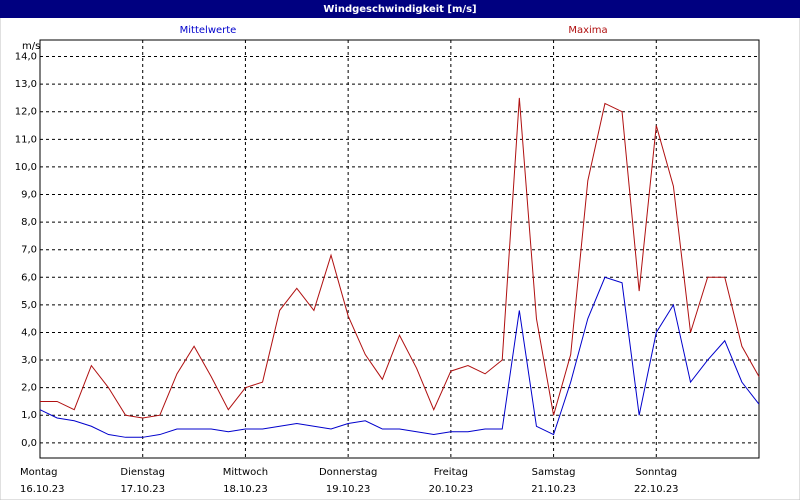 This screenshot has height=504, width=800. What do you see at coordinates (29, 360) in the screenshot?
I see `y-tick-label: 3,0` at bounding box center [29, 360].